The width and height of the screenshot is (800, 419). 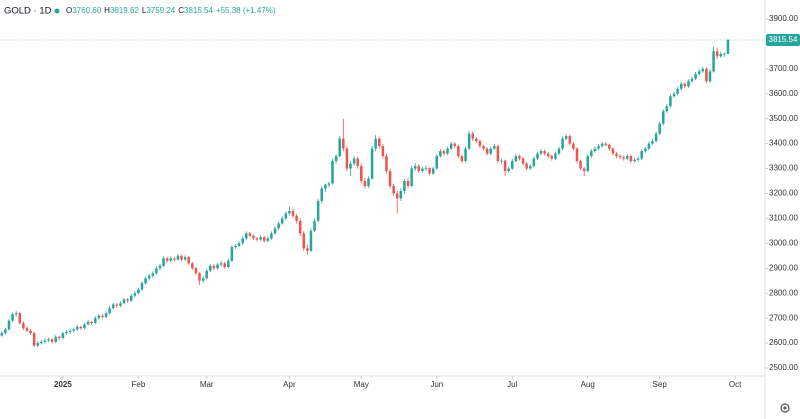 What do you see at coordinates (783, 342) in the screenshot?
I see `y-tick-label: 2600.00` at bounding box center [783, 342].